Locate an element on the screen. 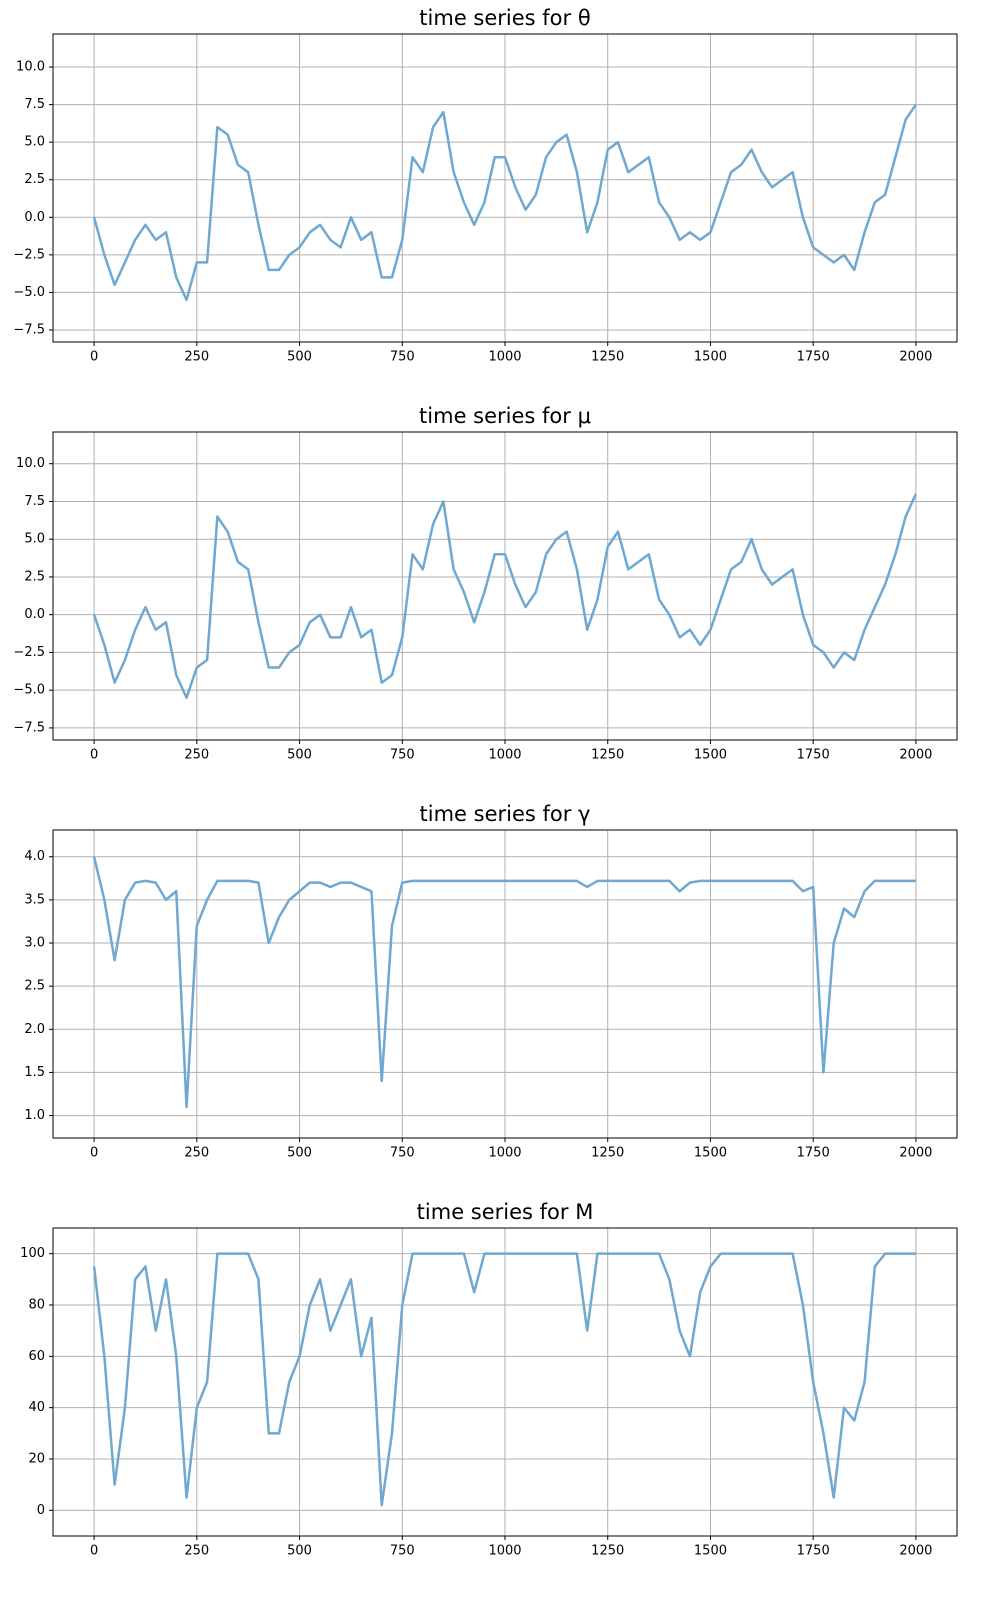 The image size is (993, 1610). y-tick-label: 60 is located at coordinates (36, 1356).